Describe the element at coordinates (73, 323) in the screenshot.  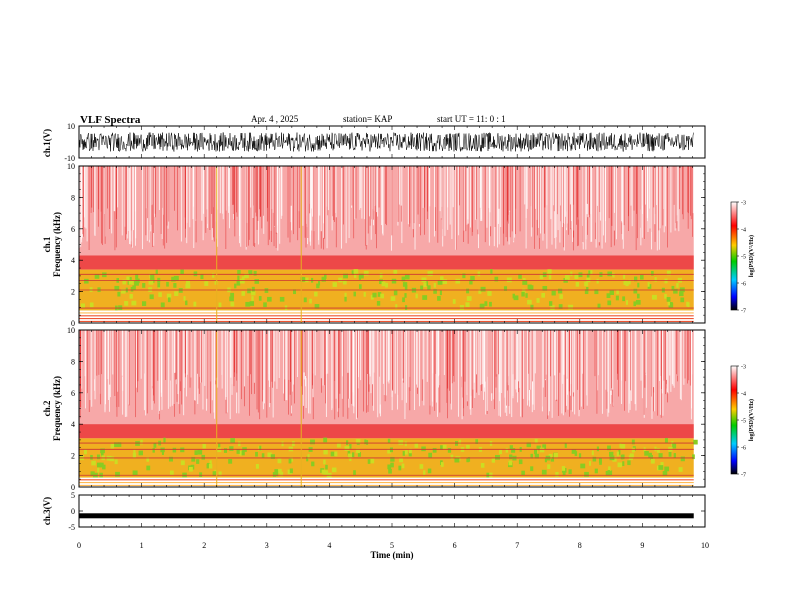
I see `y-tick-label: 0` at that location.